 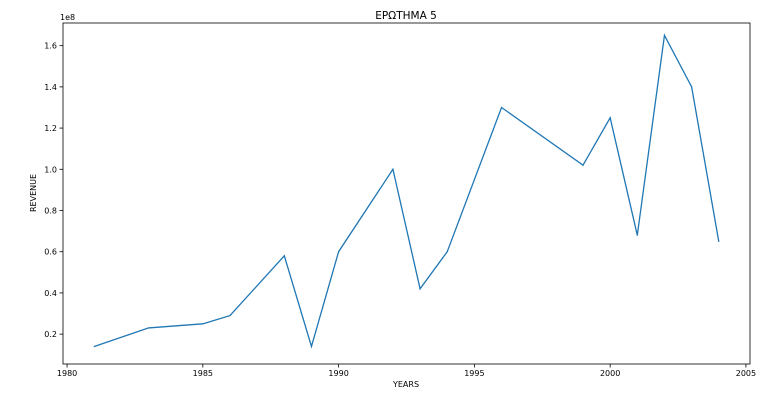 I want to click on y-offset-label: 1e8, so click(x=67, y=17).